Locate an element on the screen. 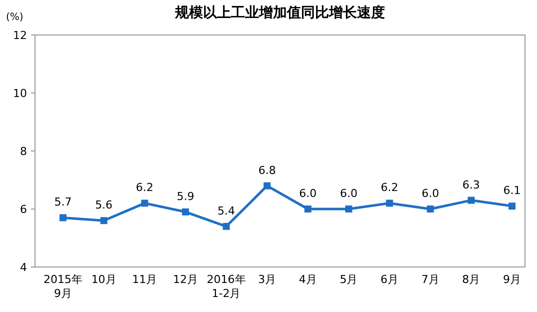  y-tick-label: 8 is located at coordinates (23, 151).